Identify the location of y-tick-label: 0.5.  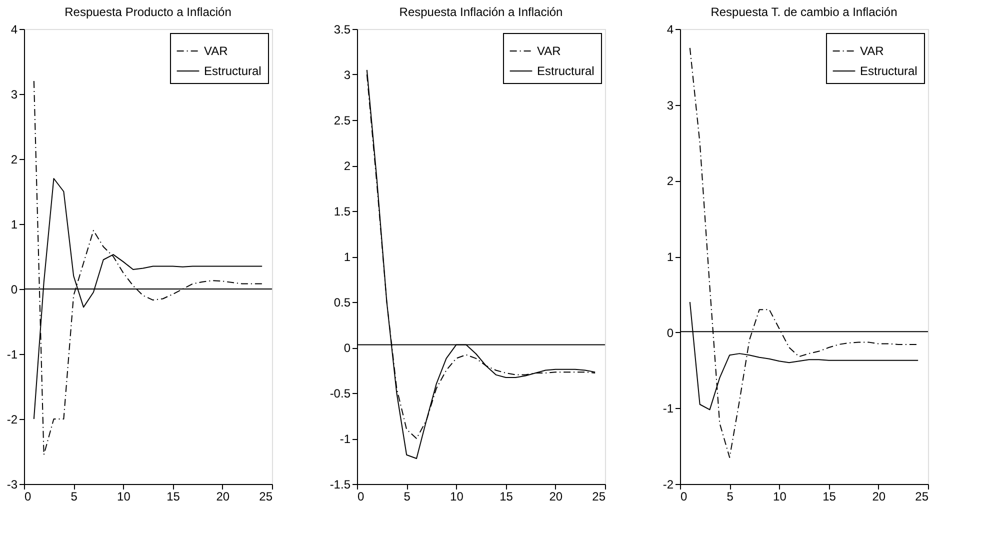
(342, 303).